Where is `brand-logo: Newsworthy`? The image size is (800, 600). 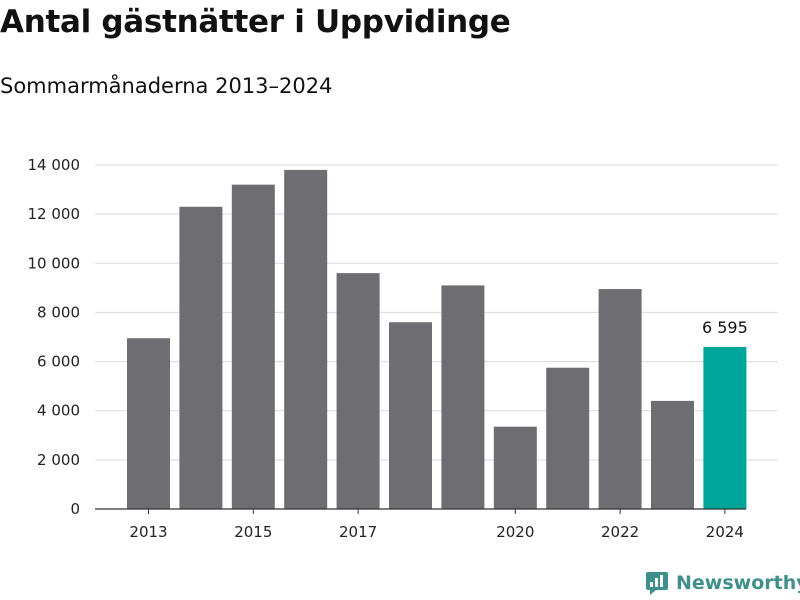 brand-logo: Newsworthy is located at coordinates (722, 583).